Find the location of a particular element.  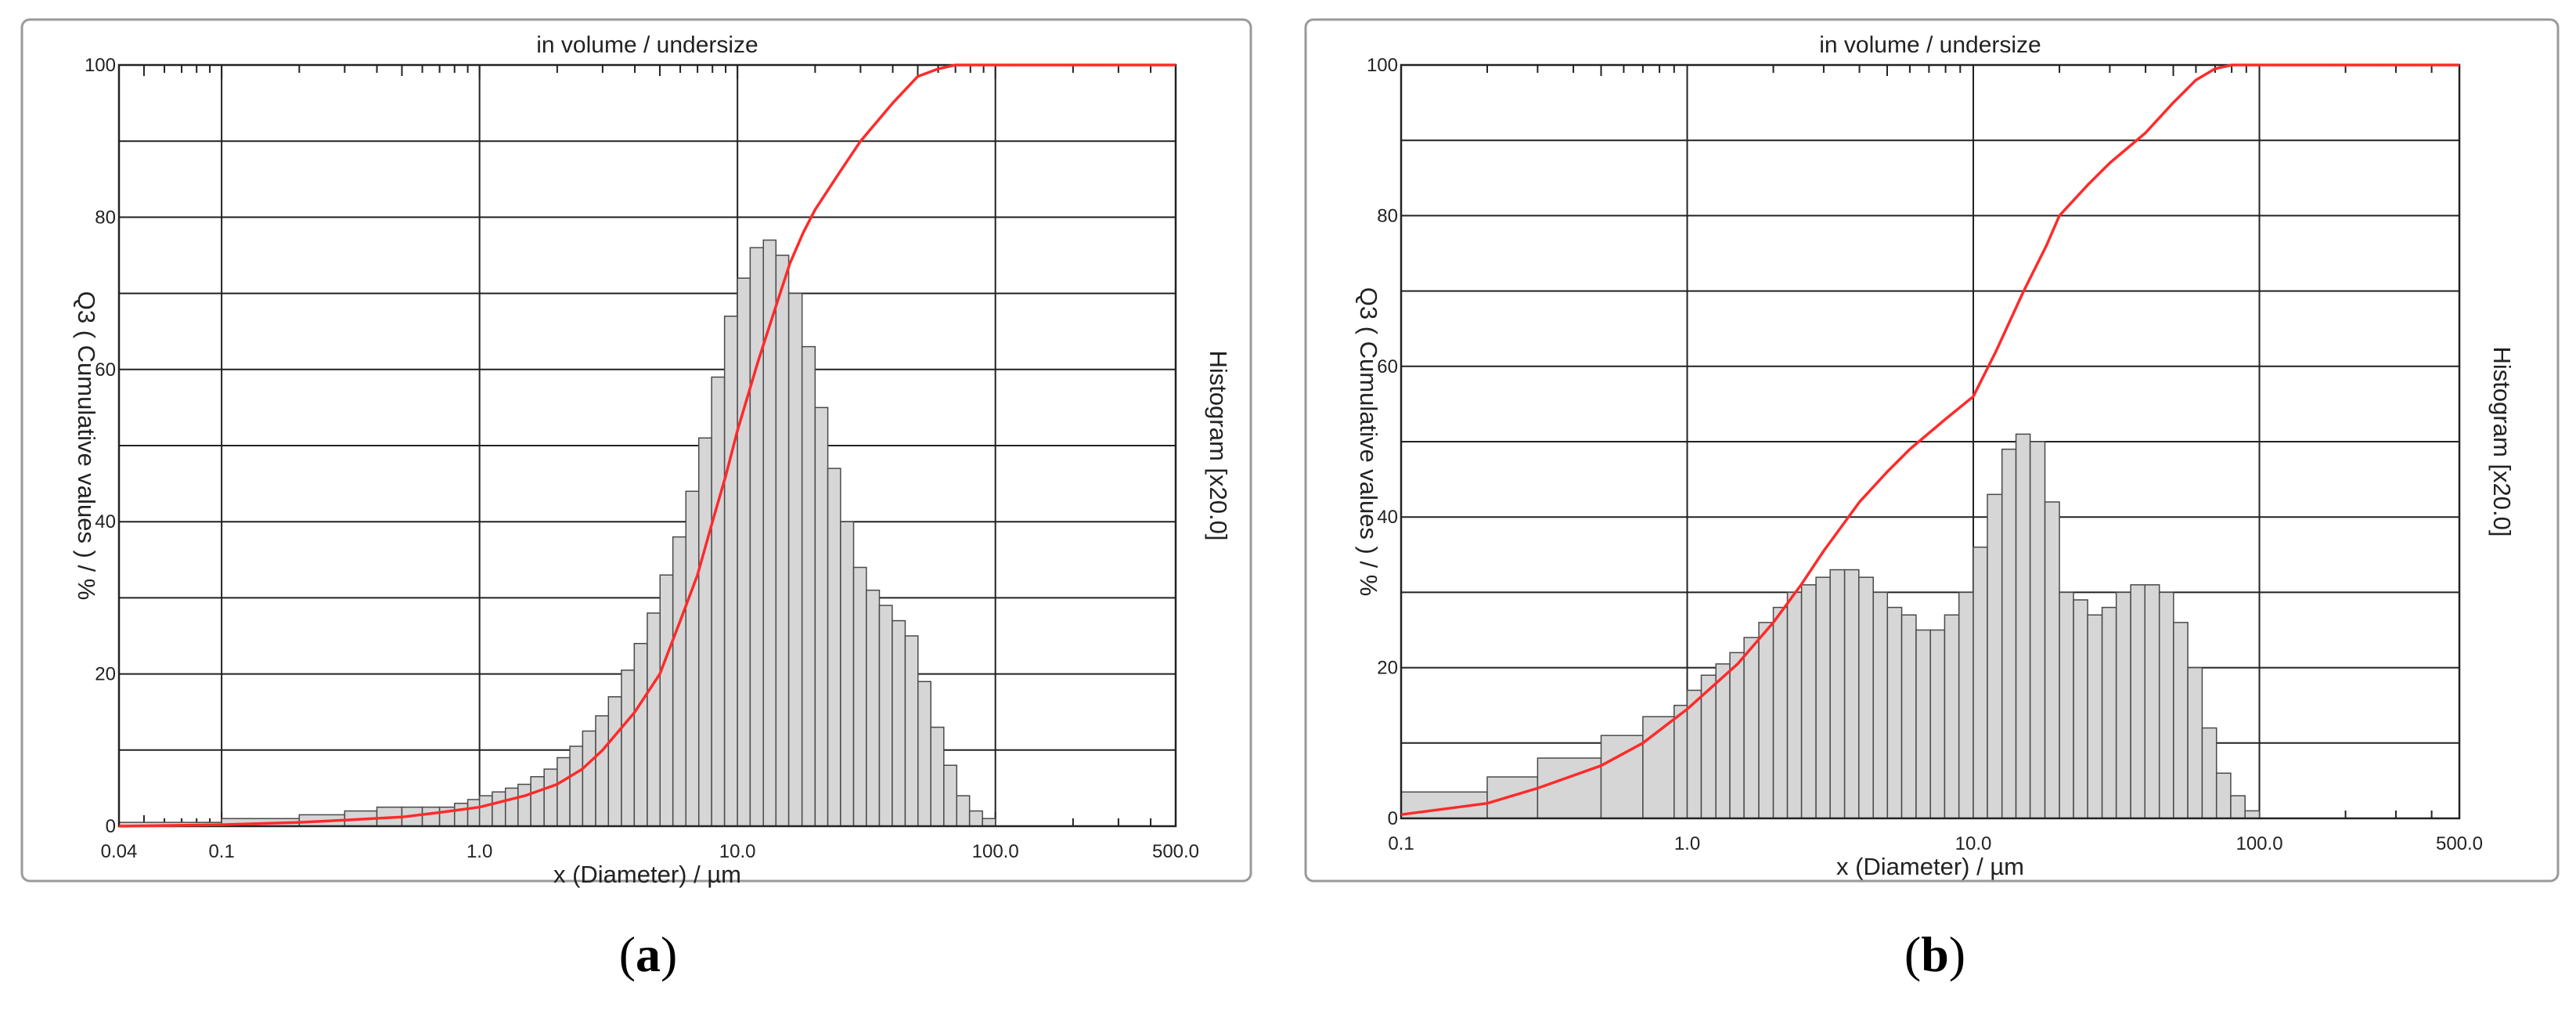

caption-a: (a) is located at coordinates (648, 954).